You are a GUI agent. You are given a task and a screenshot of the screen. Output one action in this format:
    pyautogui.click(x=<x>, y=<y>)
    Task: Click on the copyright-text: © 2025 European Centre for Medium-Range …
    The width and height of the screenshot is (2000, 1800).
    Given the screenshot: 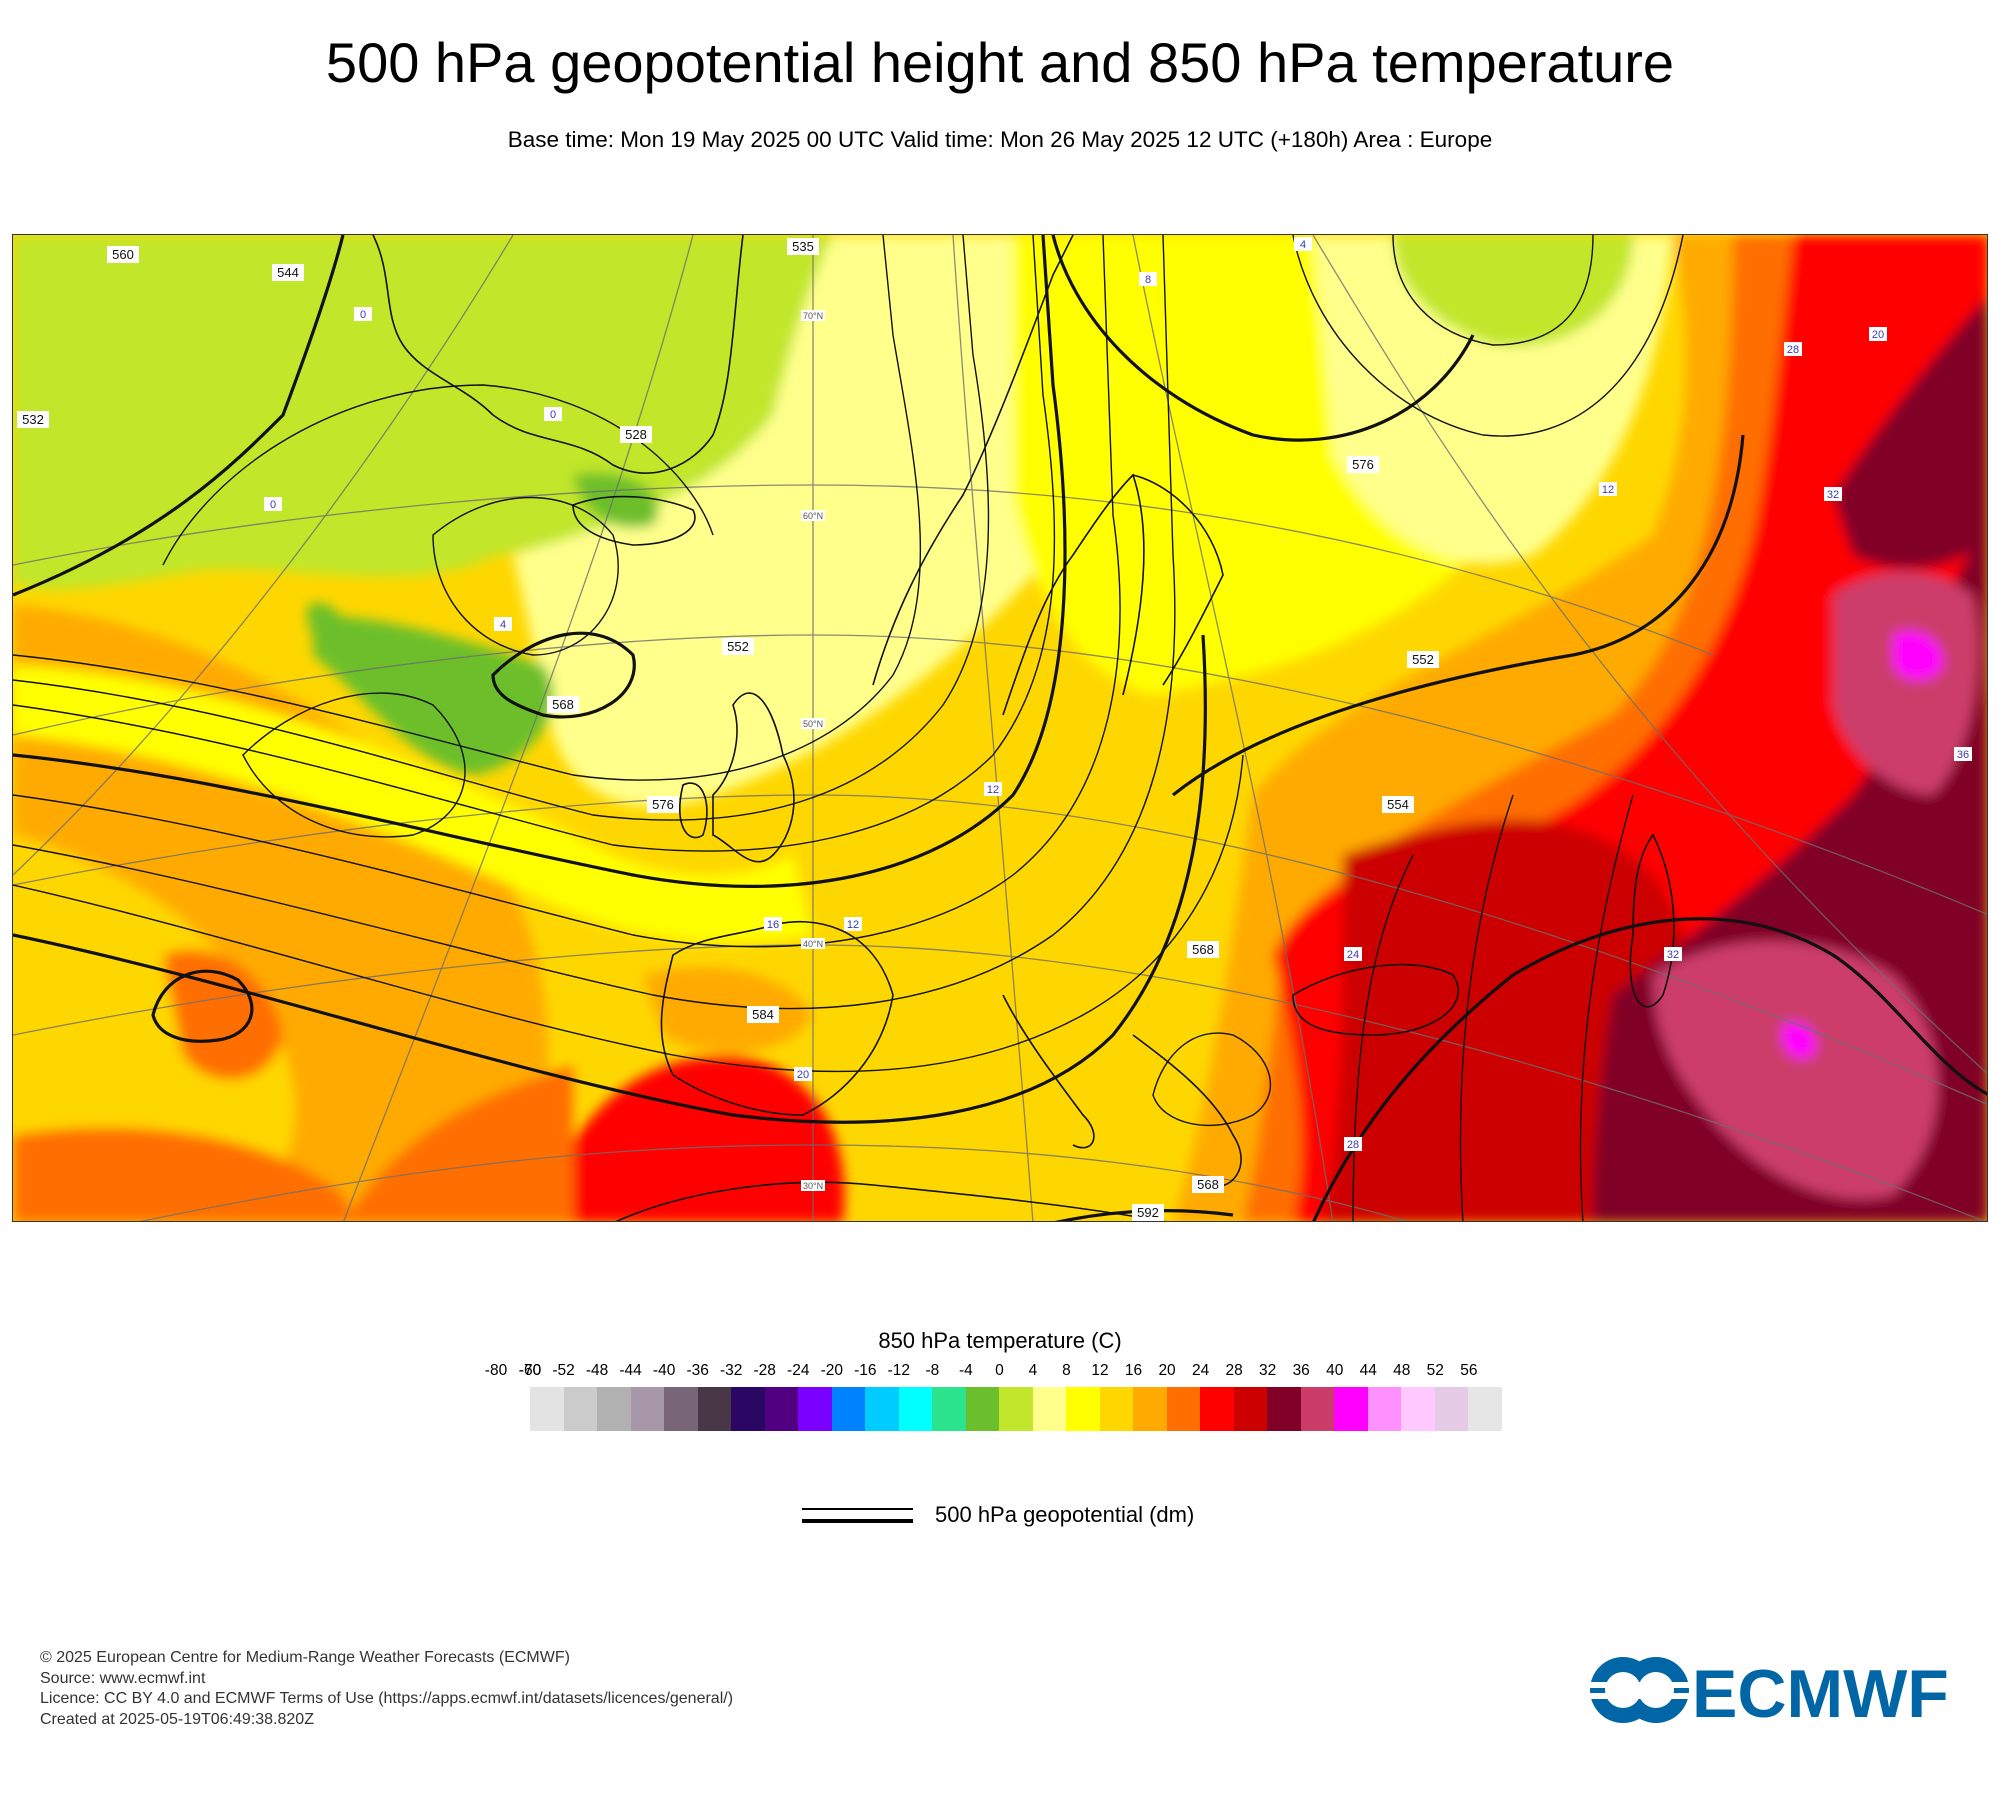 What is the action you would take?
    pyautogui.click(x=305, y=1657)
    